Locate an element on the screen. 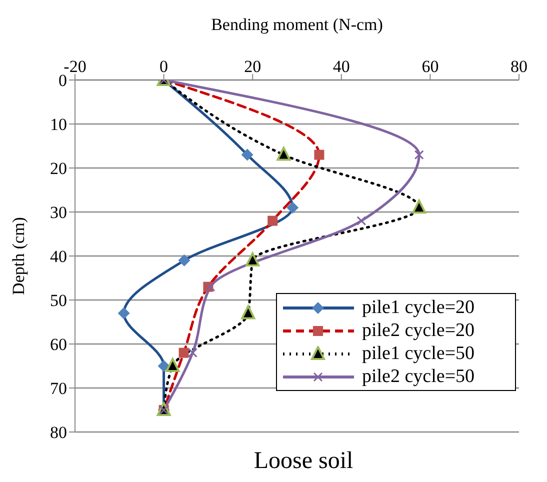 Image resolution: width=547 pixels, height=482 pixels. legend-label: pile1 cycle=50 is located at coordinates (418, 353).